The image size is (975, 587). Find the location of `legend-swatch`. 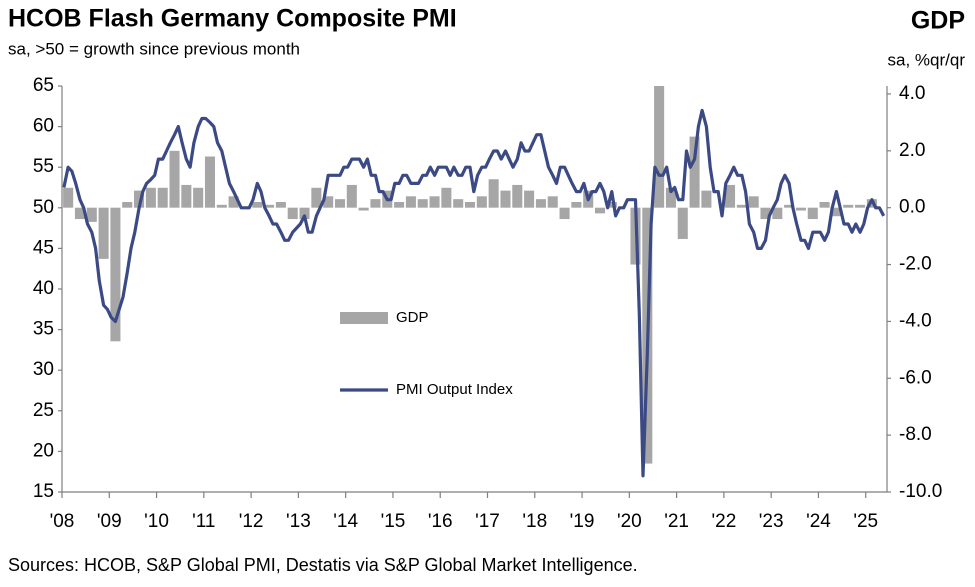

legend-swatch is located at coordinates (364, 318).